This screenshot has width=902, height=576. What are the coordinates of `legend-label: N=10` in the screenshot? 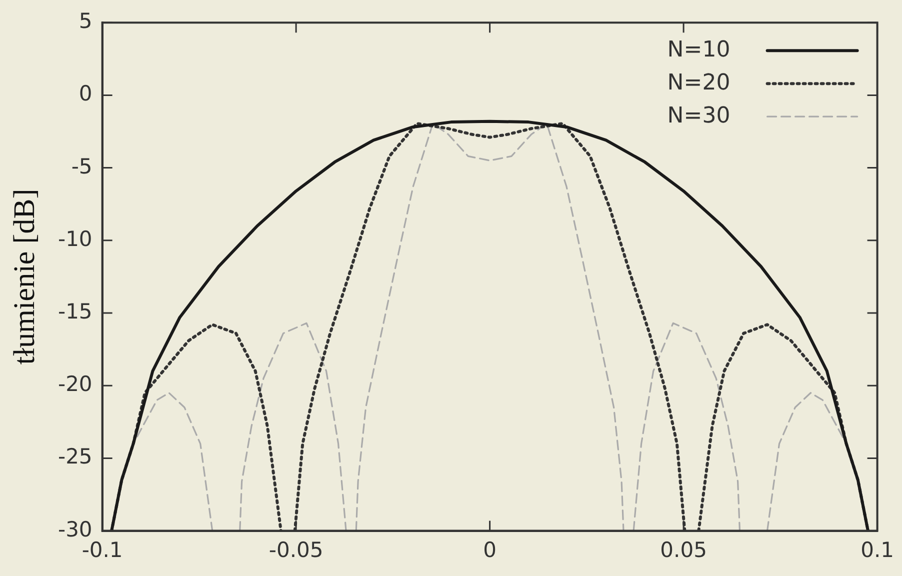 It's located at (698, 49).